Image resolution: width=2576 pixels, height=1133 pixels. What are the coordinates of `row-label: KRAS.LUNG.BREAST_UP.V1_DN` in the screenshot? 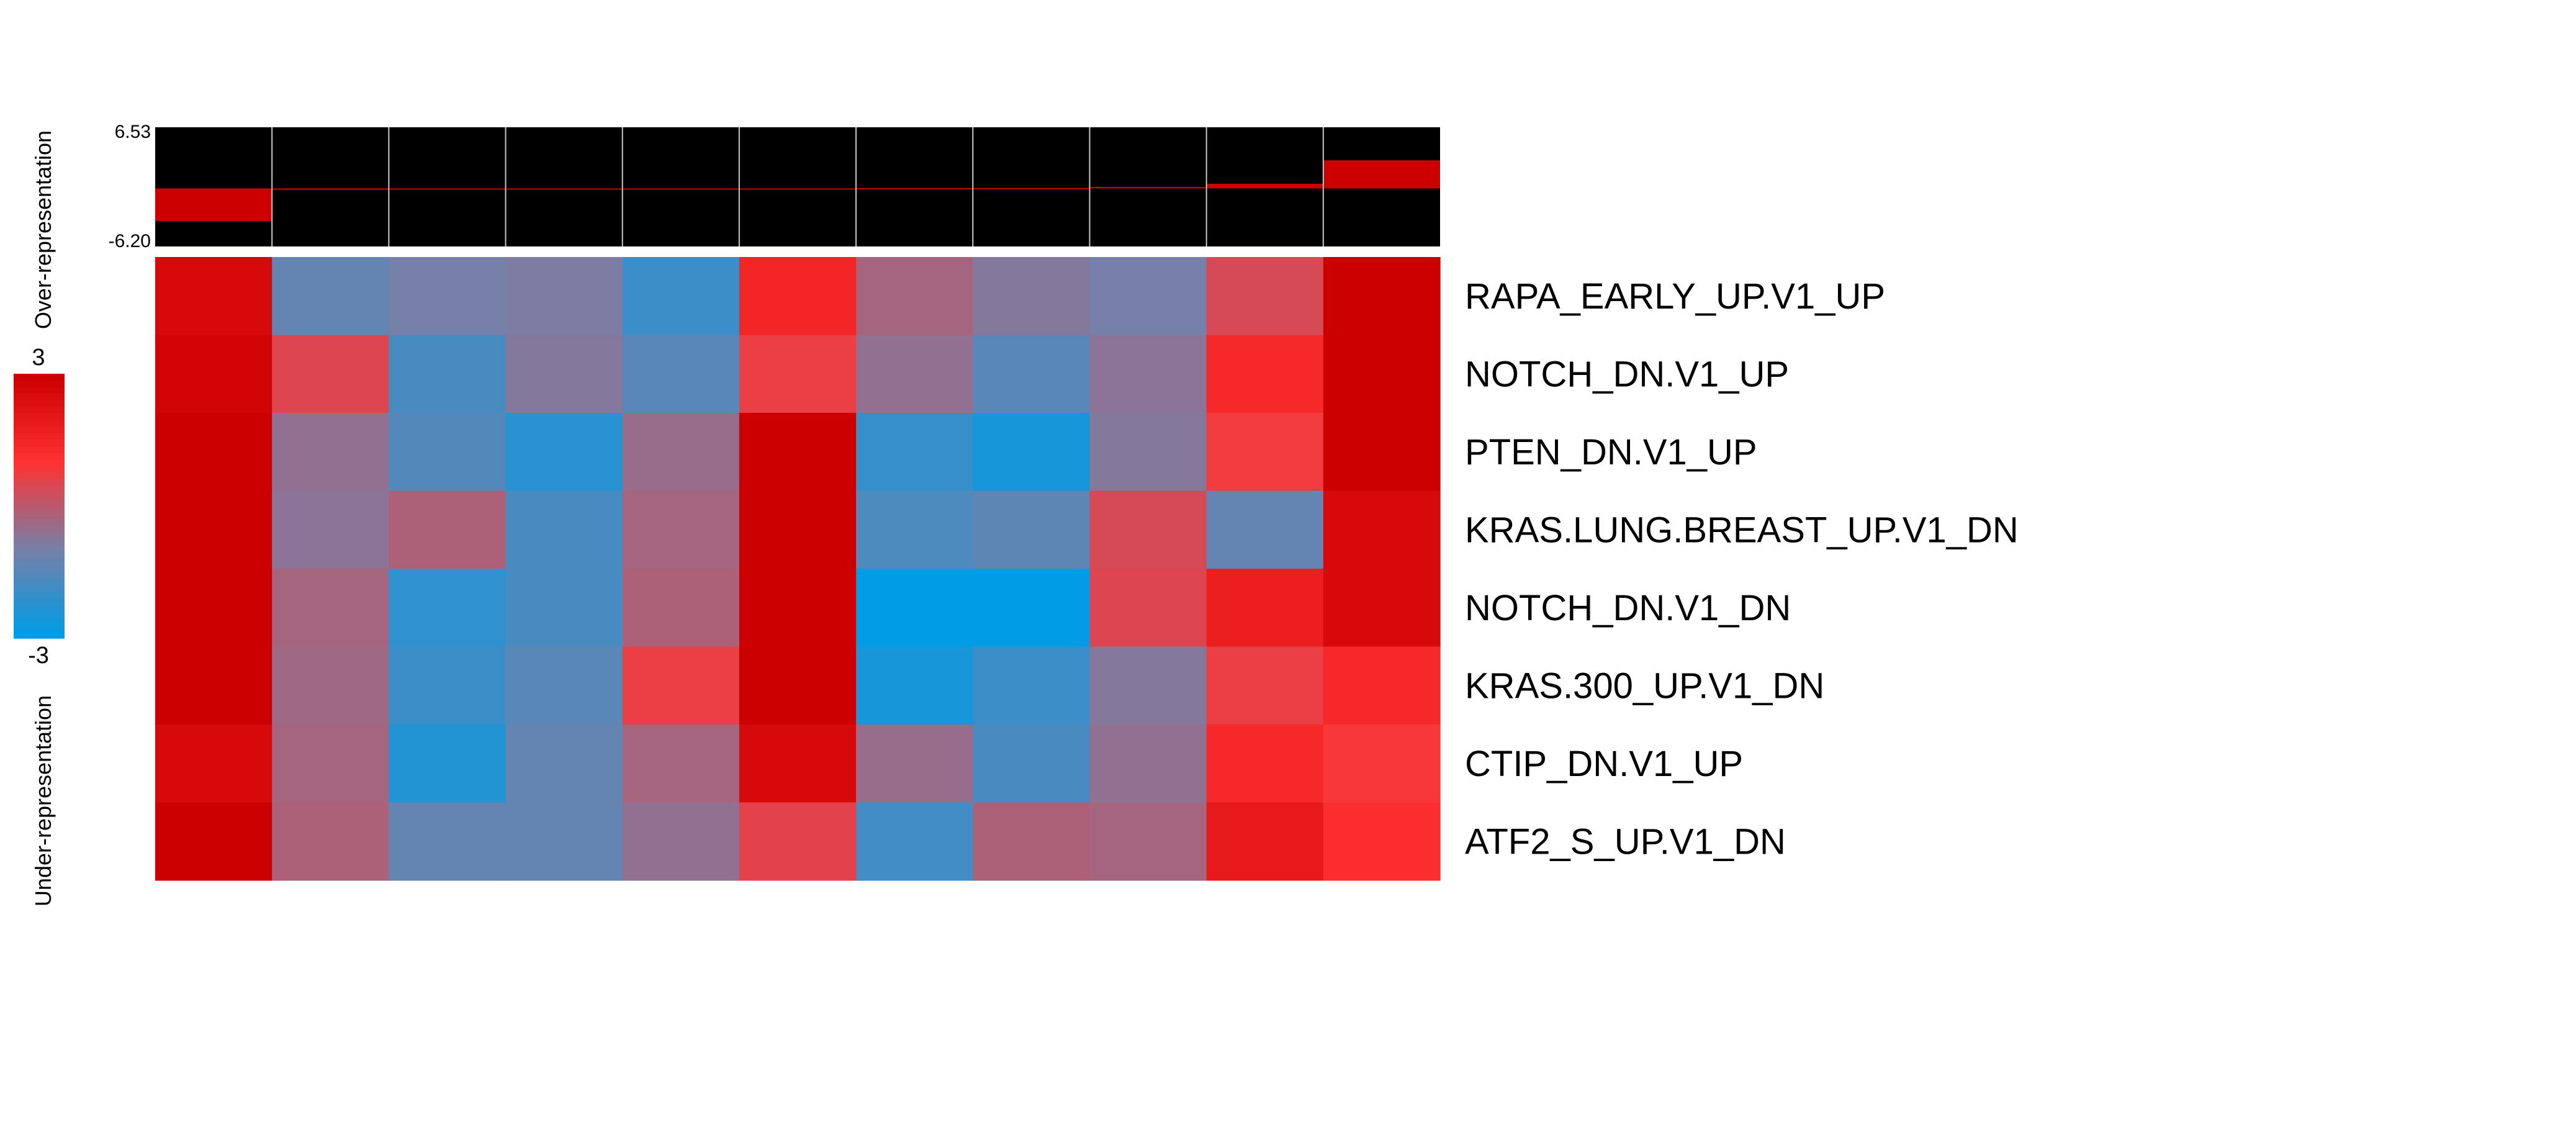 It's located at (1742, 530).